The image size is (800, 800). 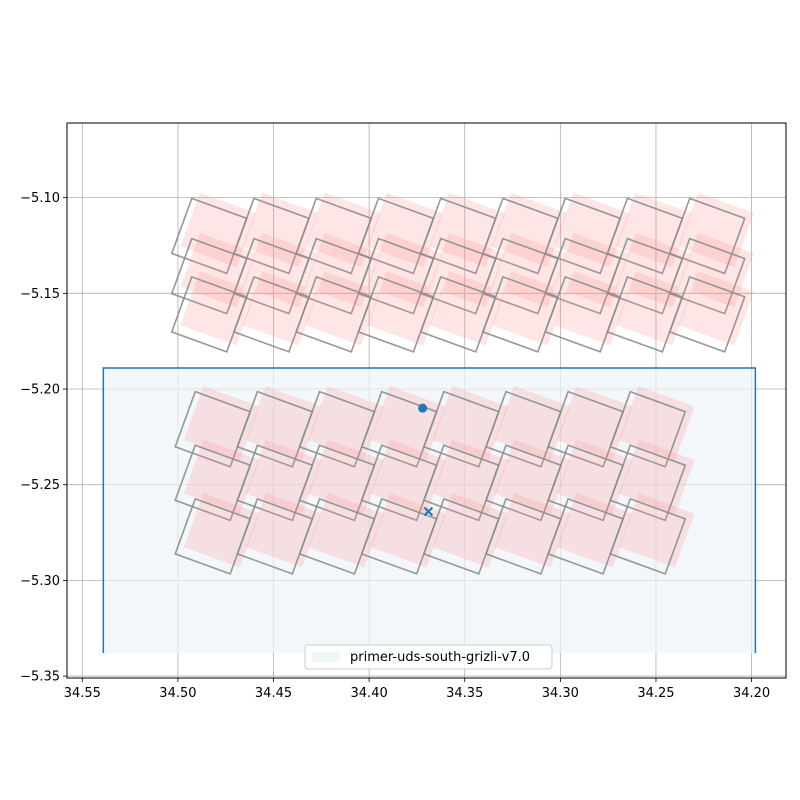 I want to click on legend-label: primer-uds-south-grizli-v7.0, so click(x=440, y=657).